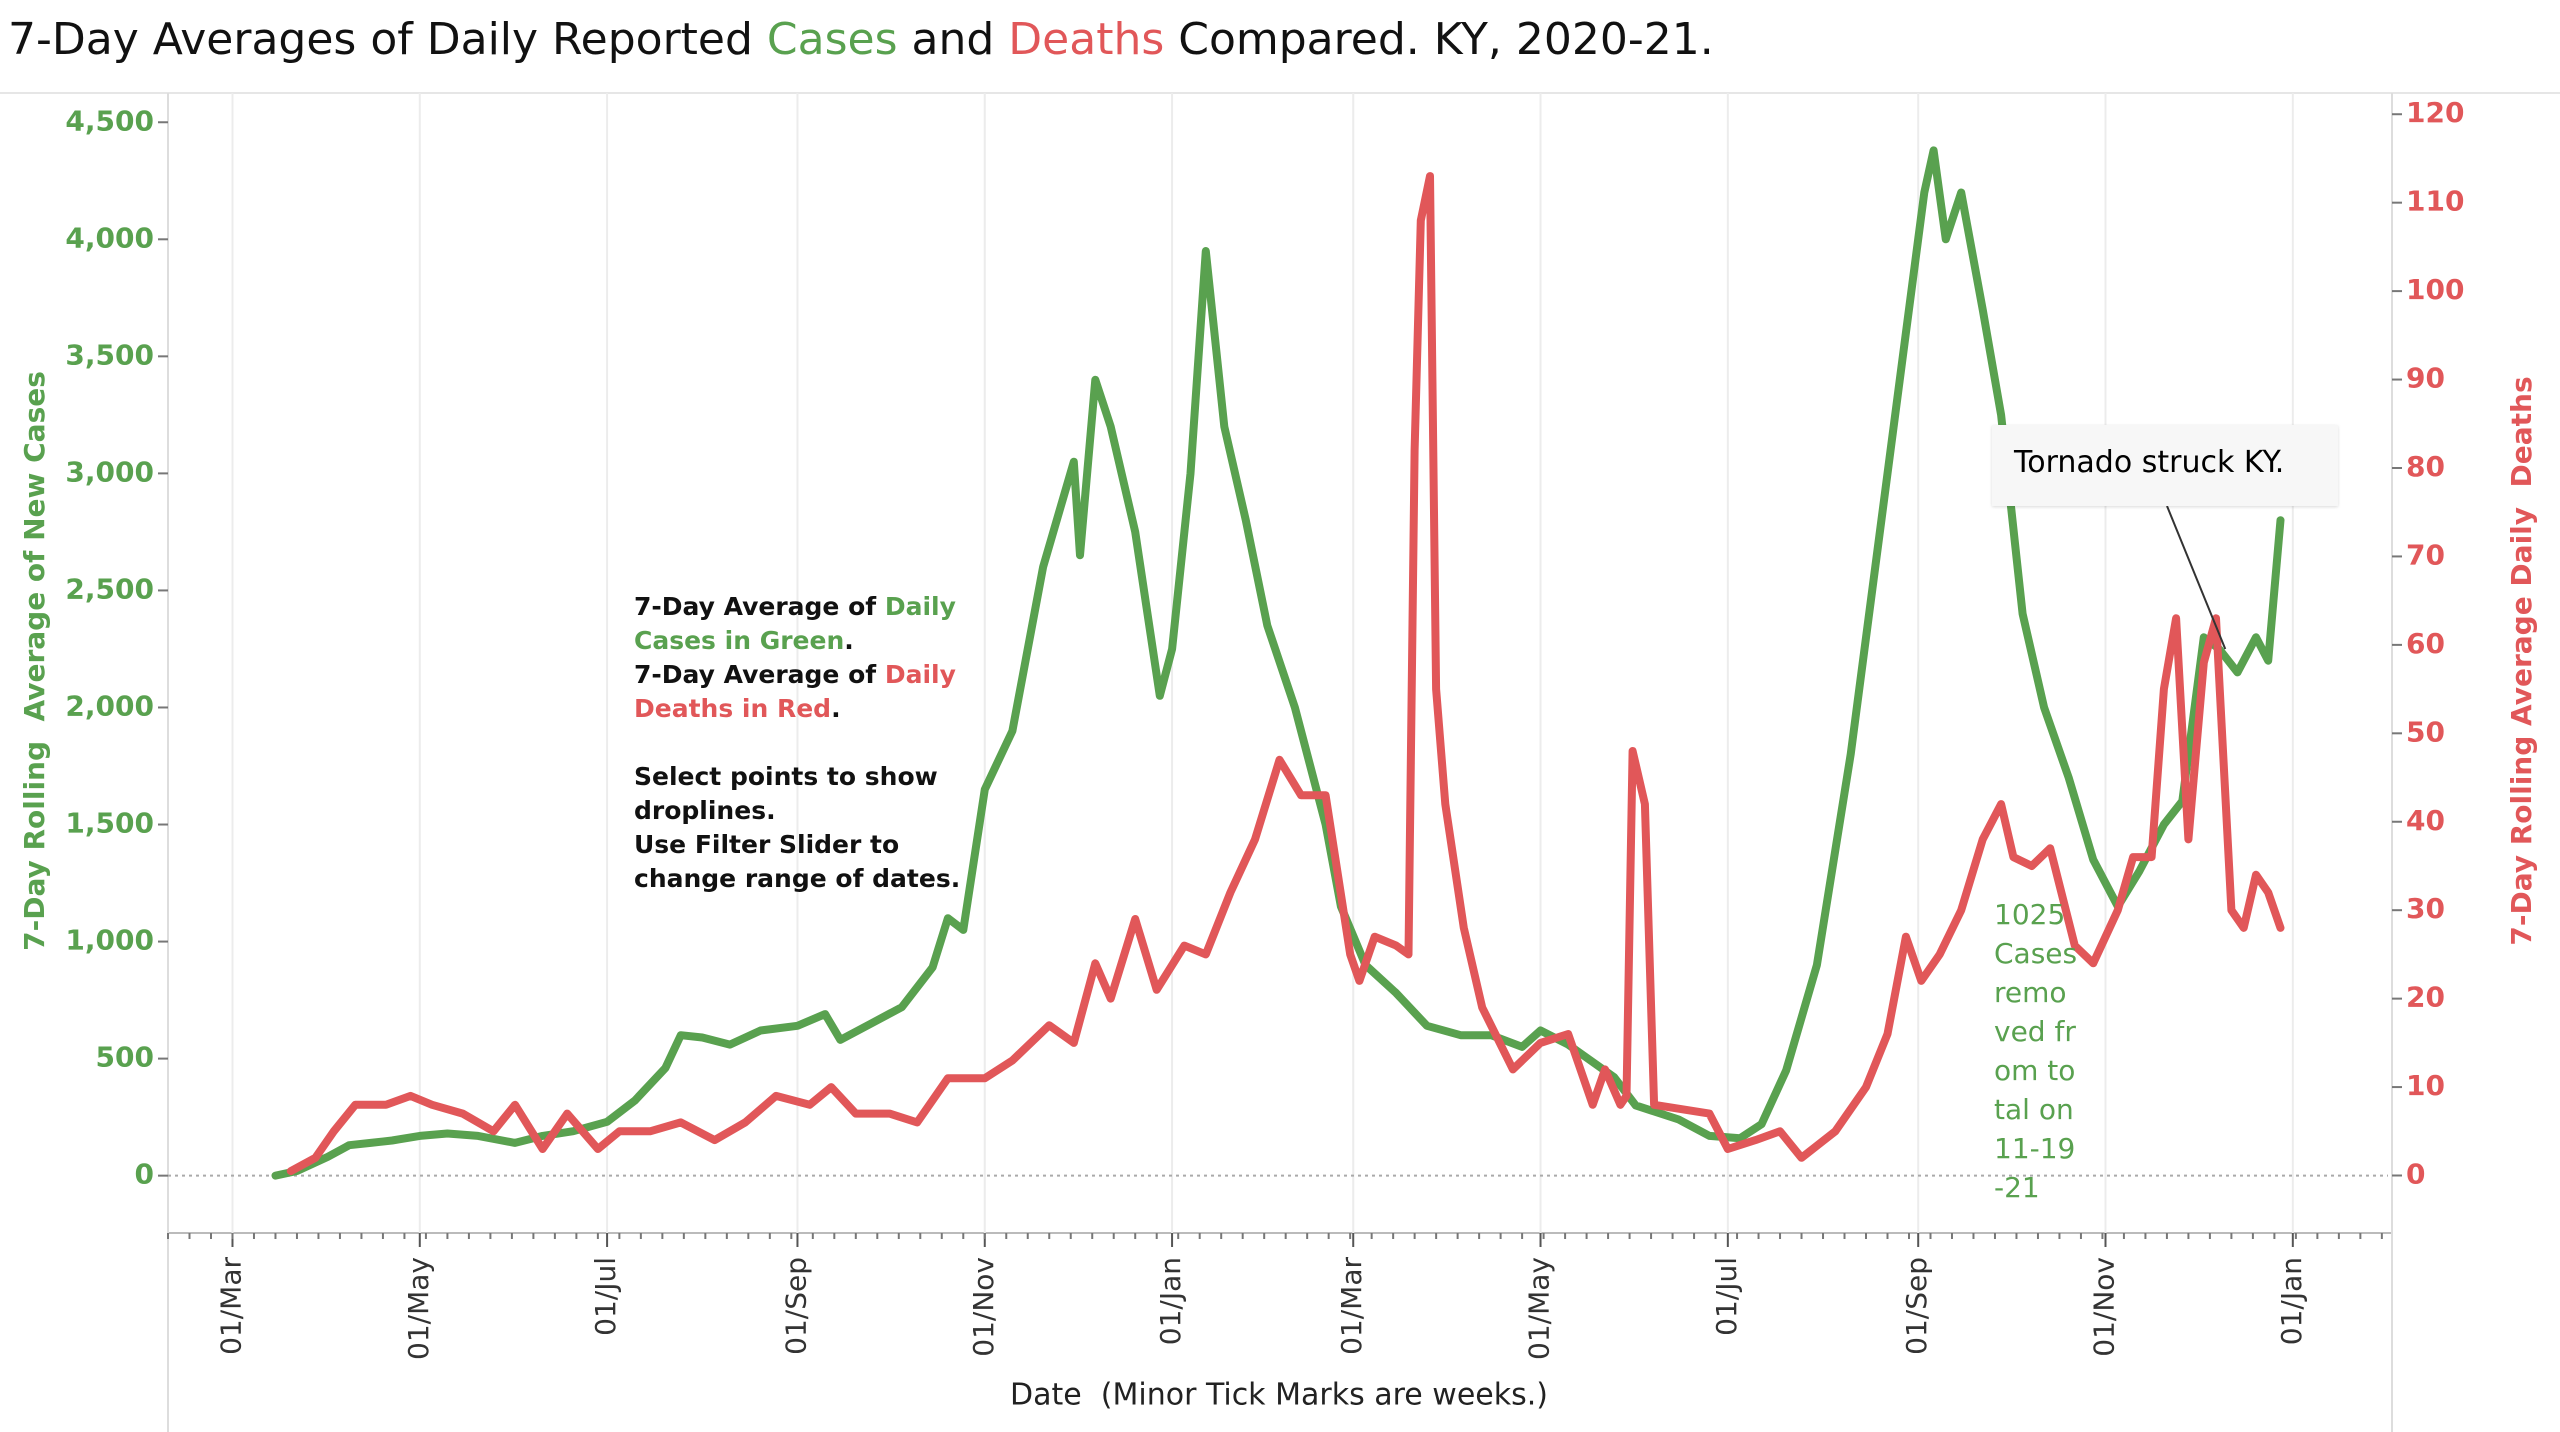 The image size is (2560, 1432). Describe the element at coordinates (2425, 1085) in the screenshot. I see `y2-tick-label: 10` at that location.